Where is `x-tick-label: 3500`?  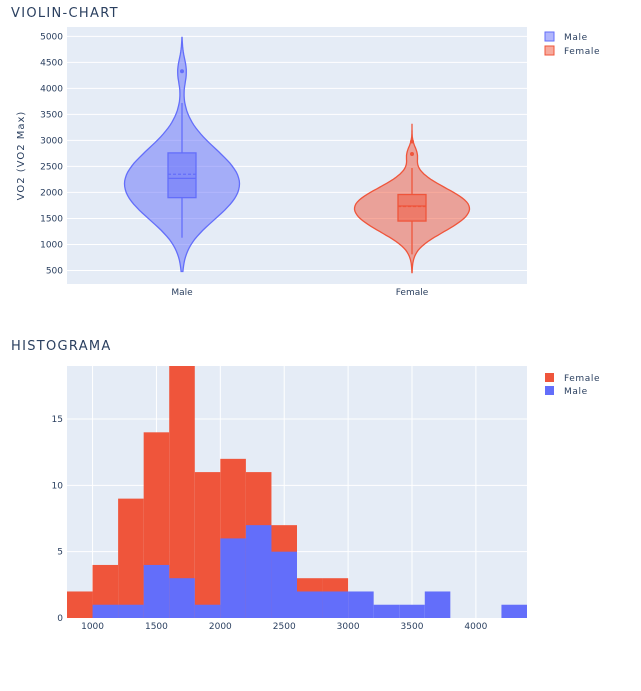
x-tick-label: 3500 is located at coordinates (412, 627).